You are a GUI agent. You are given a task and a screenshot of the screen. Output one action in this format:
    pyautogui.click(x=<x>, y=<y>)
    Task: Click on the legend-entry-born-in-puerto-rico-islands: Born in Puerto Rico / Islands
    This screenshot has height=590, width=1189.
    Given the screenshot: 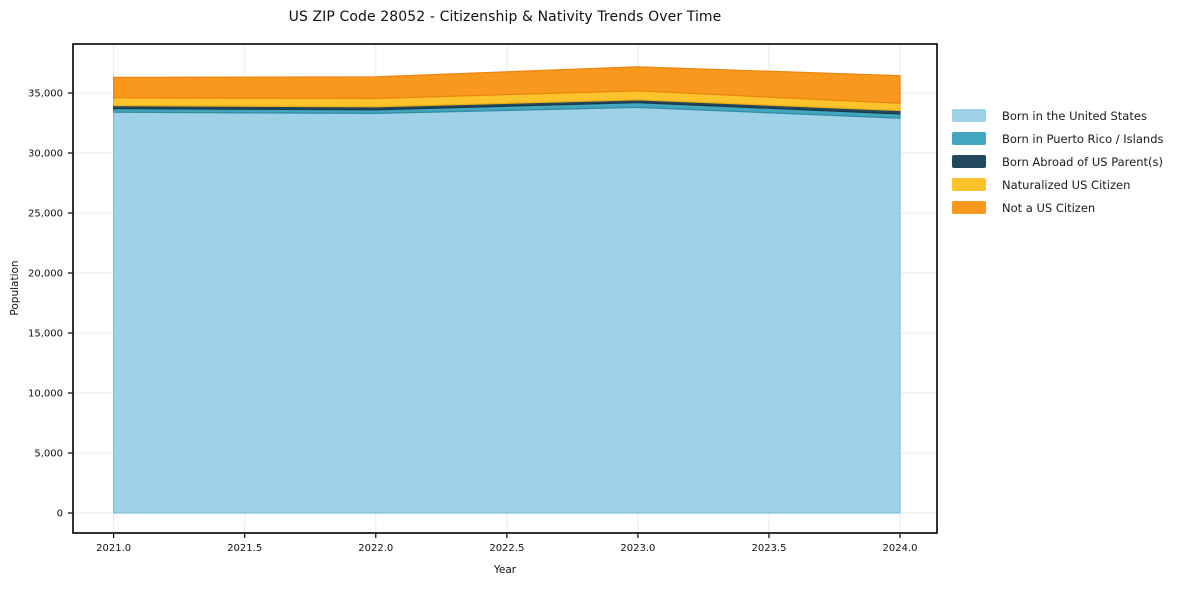 What is the action you would take?
    pyautogui.click(x=1058, y=138)
    